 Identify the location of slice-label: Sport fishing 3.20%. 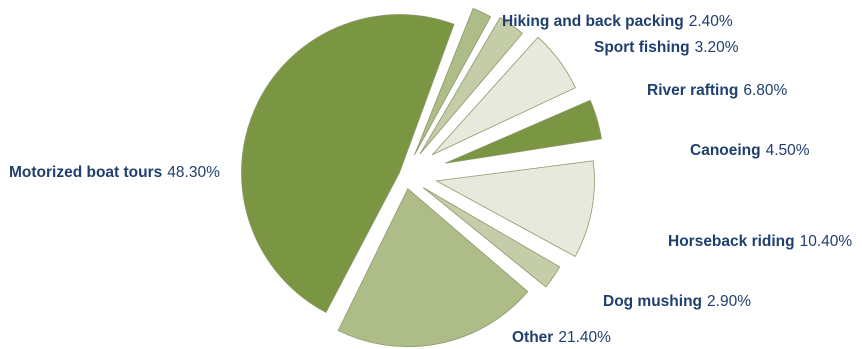
(666, 47).